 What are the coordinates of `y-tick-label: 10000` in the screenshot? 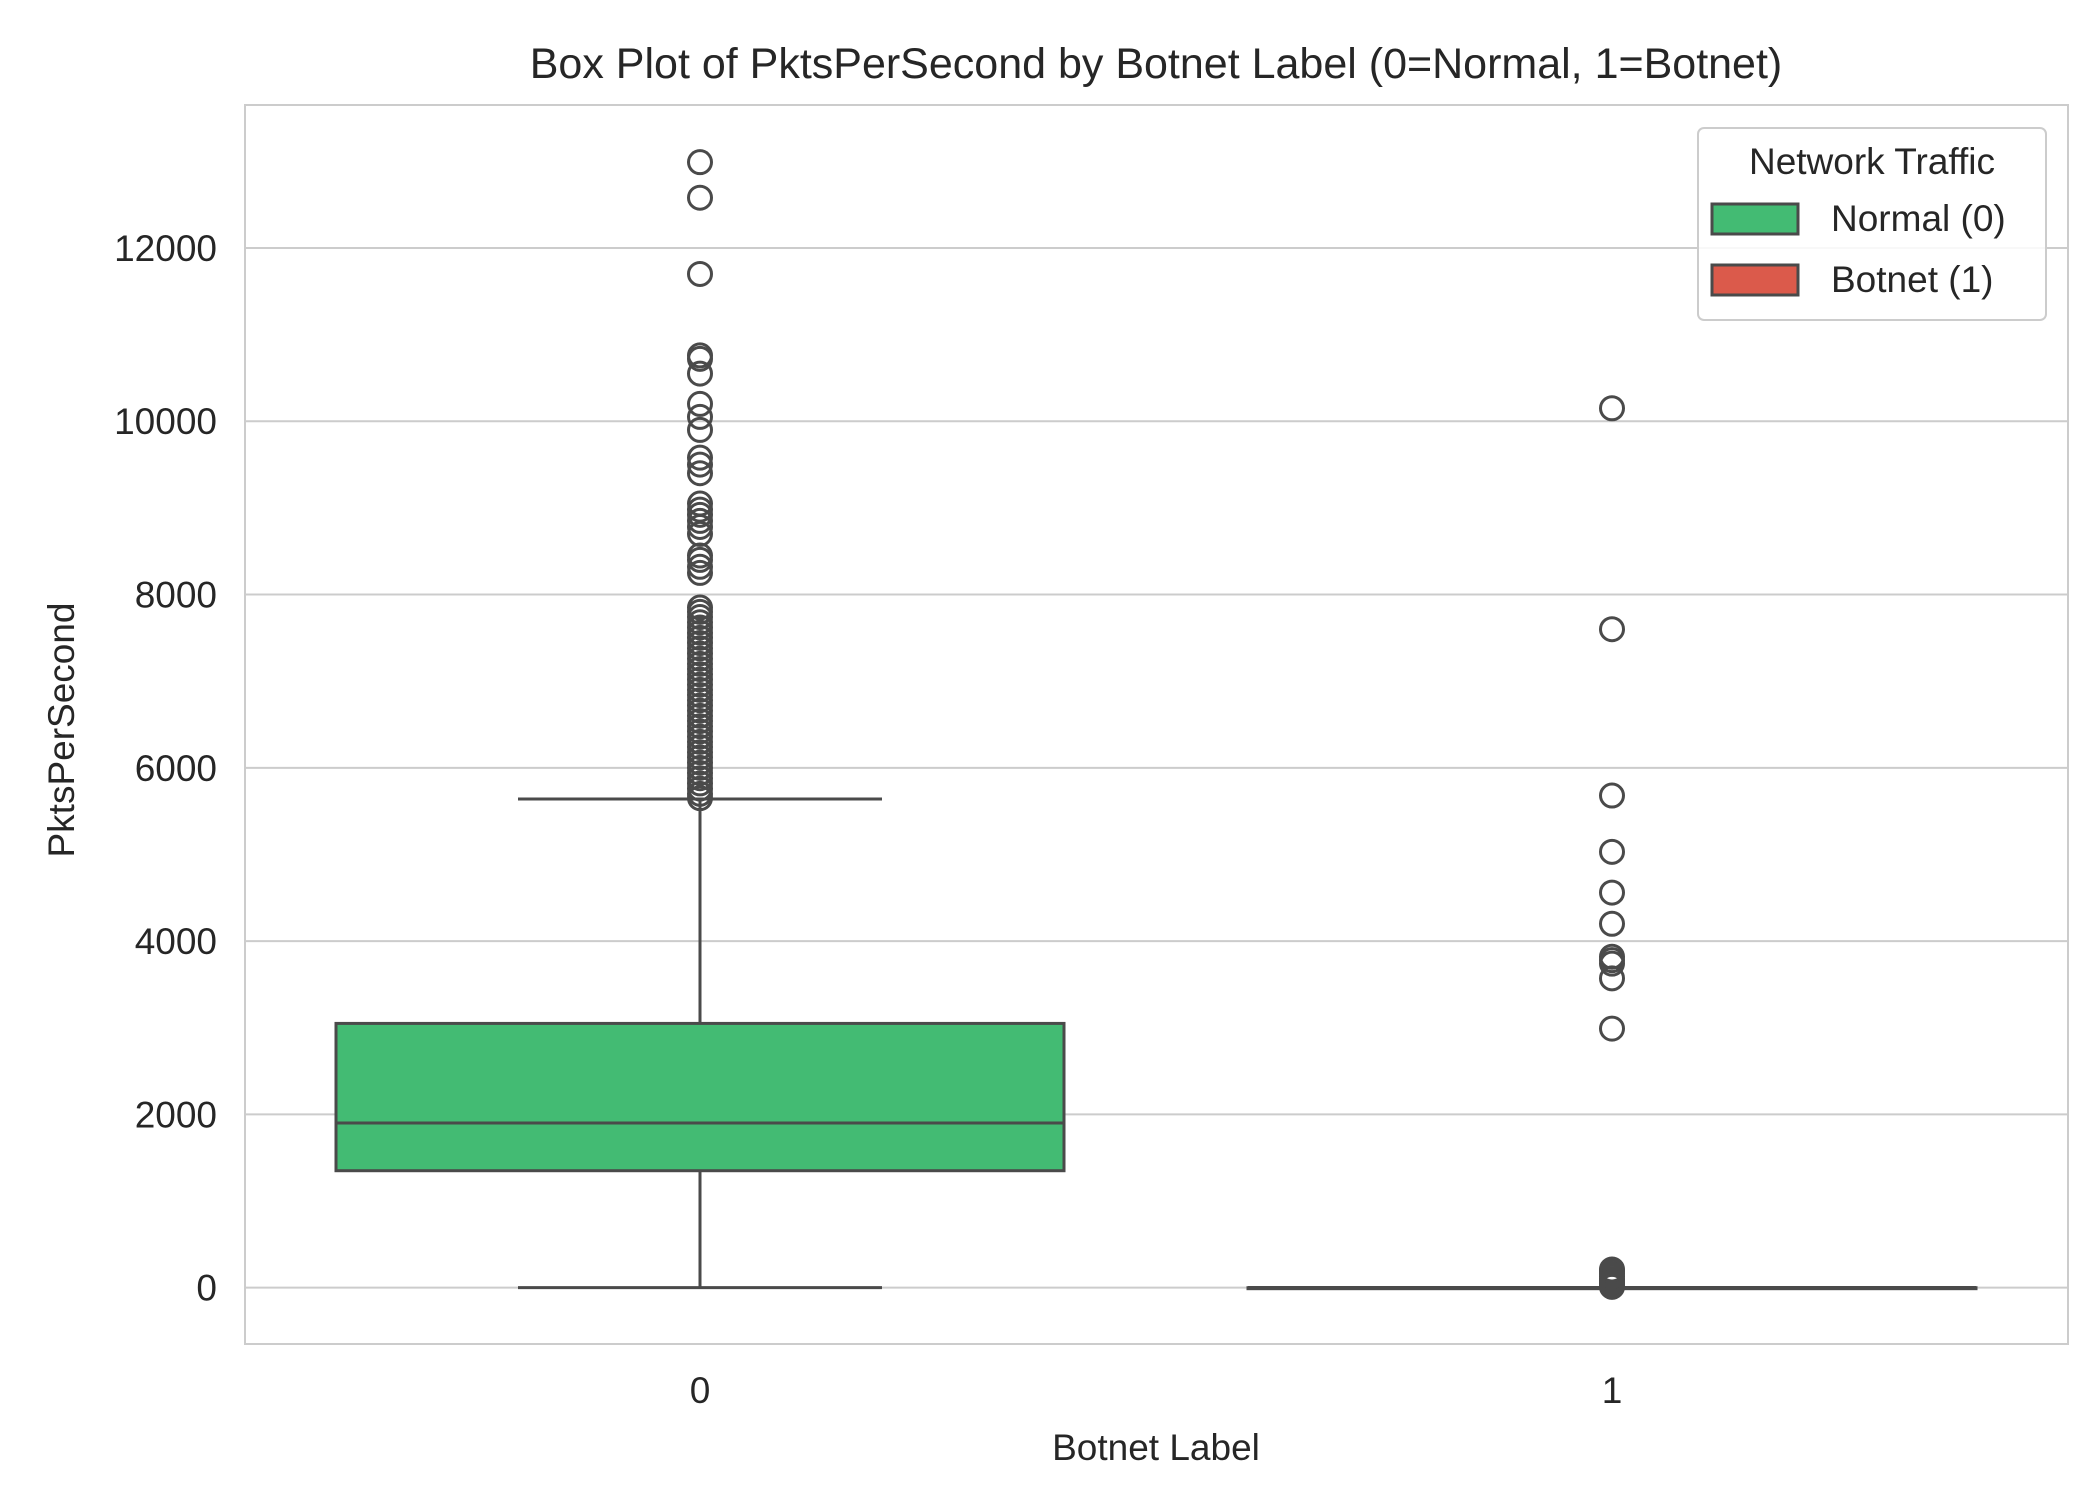 It's located at (165, 421).